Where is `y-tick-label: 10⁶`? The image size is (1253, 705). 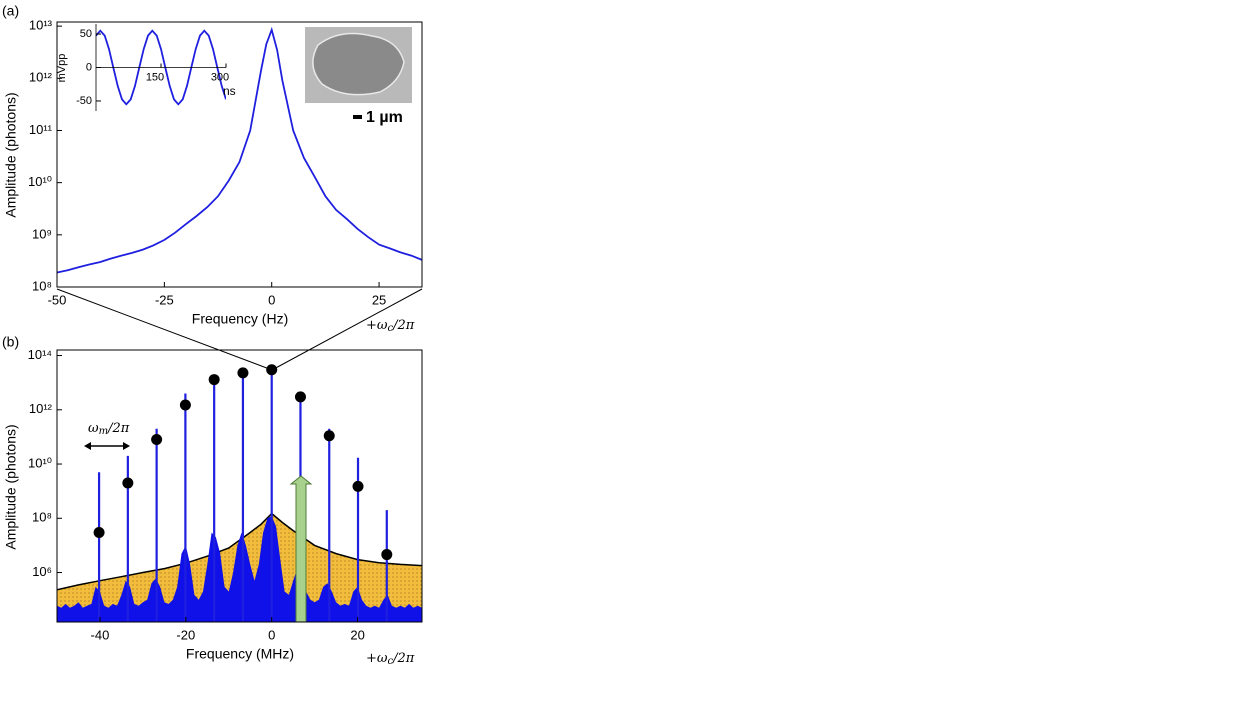
y-tick-label: 10⁶ is located at coordinates (42, 571).